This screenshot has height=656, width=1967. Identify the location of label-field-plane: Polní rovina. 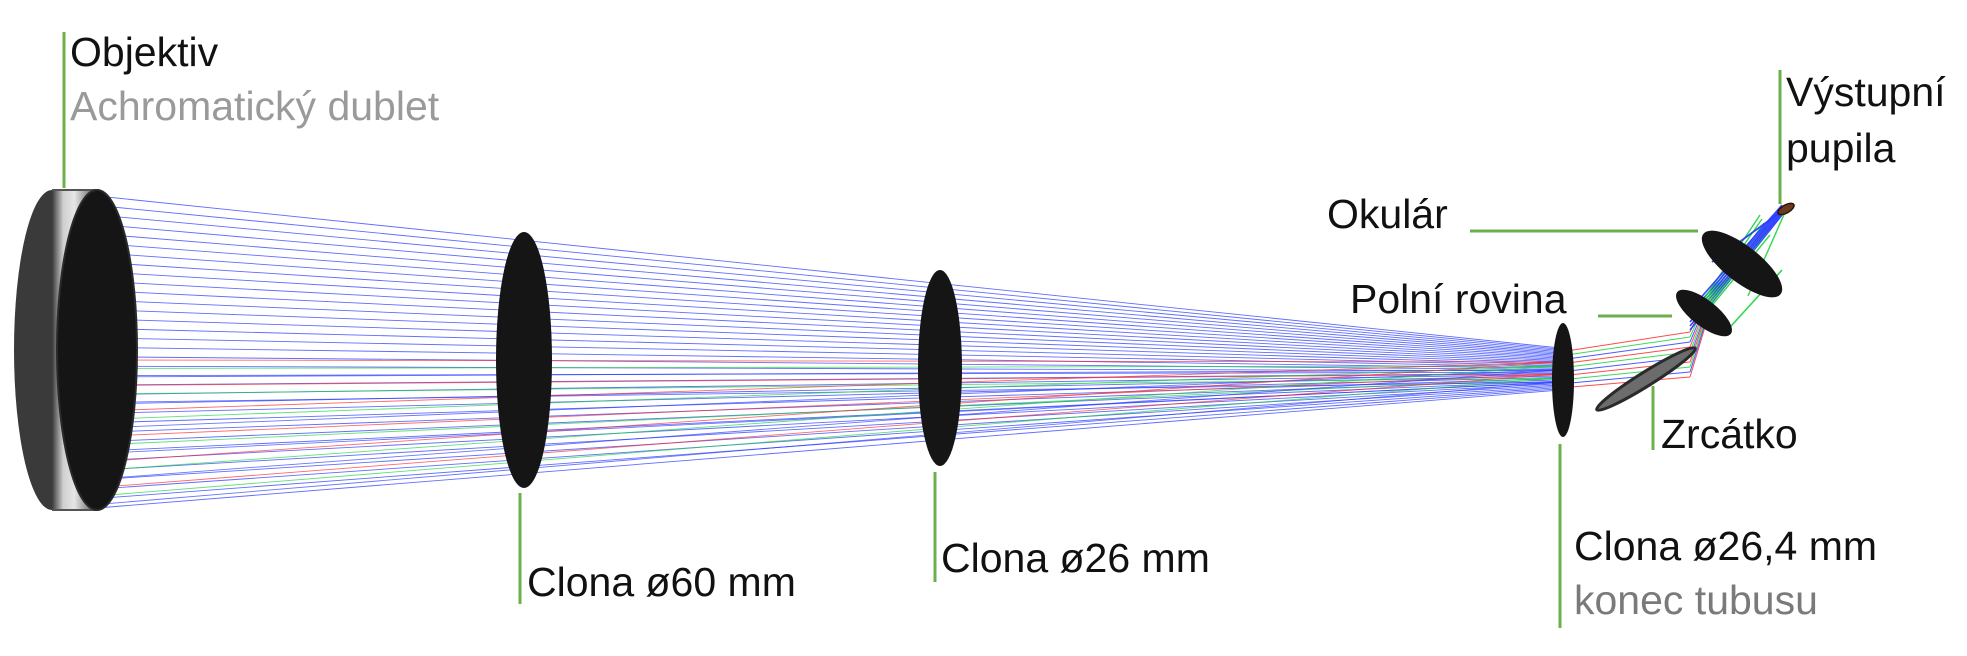
(1458, 299).